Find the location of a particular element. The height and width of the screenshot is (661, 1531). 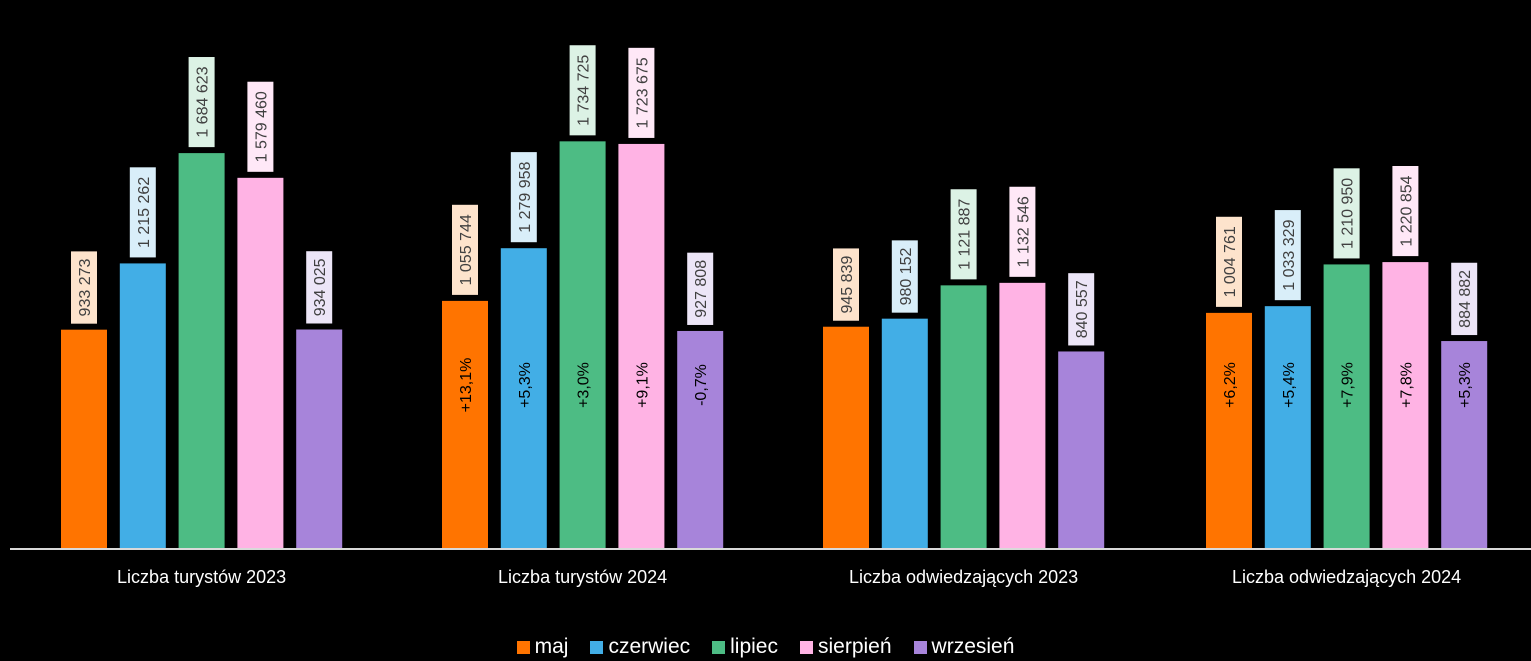

value-label-text: 884 882 is located at coordinates (1465, 299).